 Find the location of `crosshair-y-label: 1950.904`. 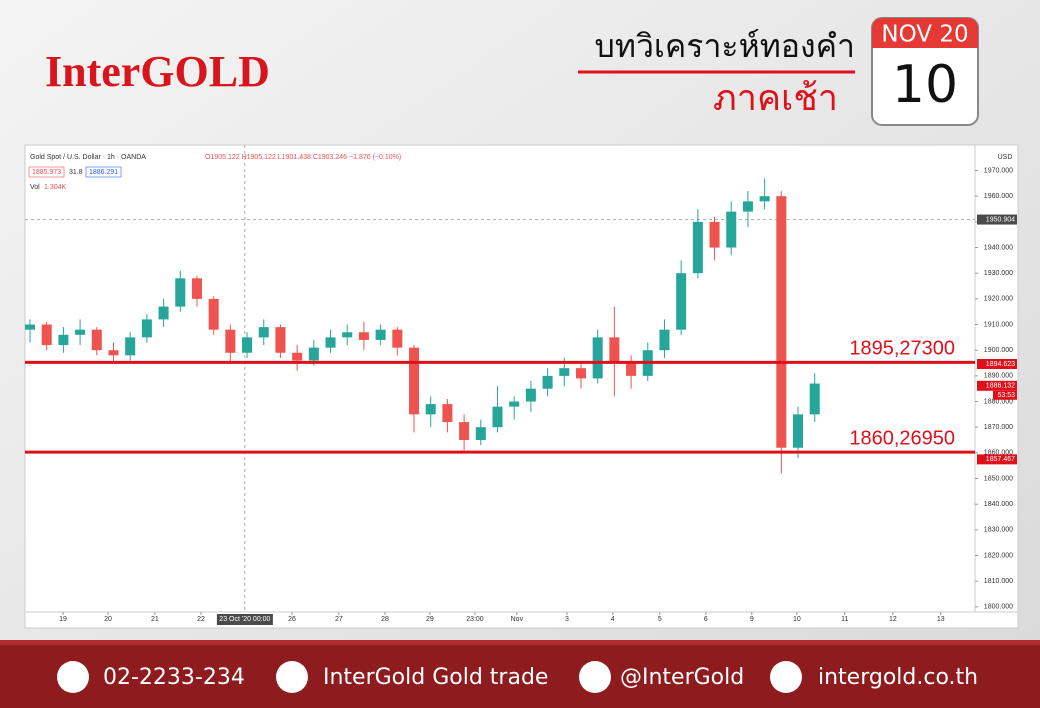

crosshair-y-label: 1950.904 is located at coordinates (1000, 219).